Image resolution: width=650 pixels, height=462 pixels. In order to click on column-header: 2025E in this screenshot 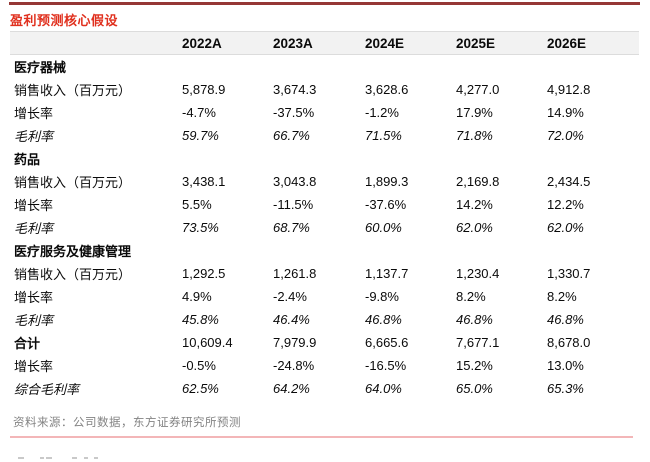, I will do `click(476, 43)`.